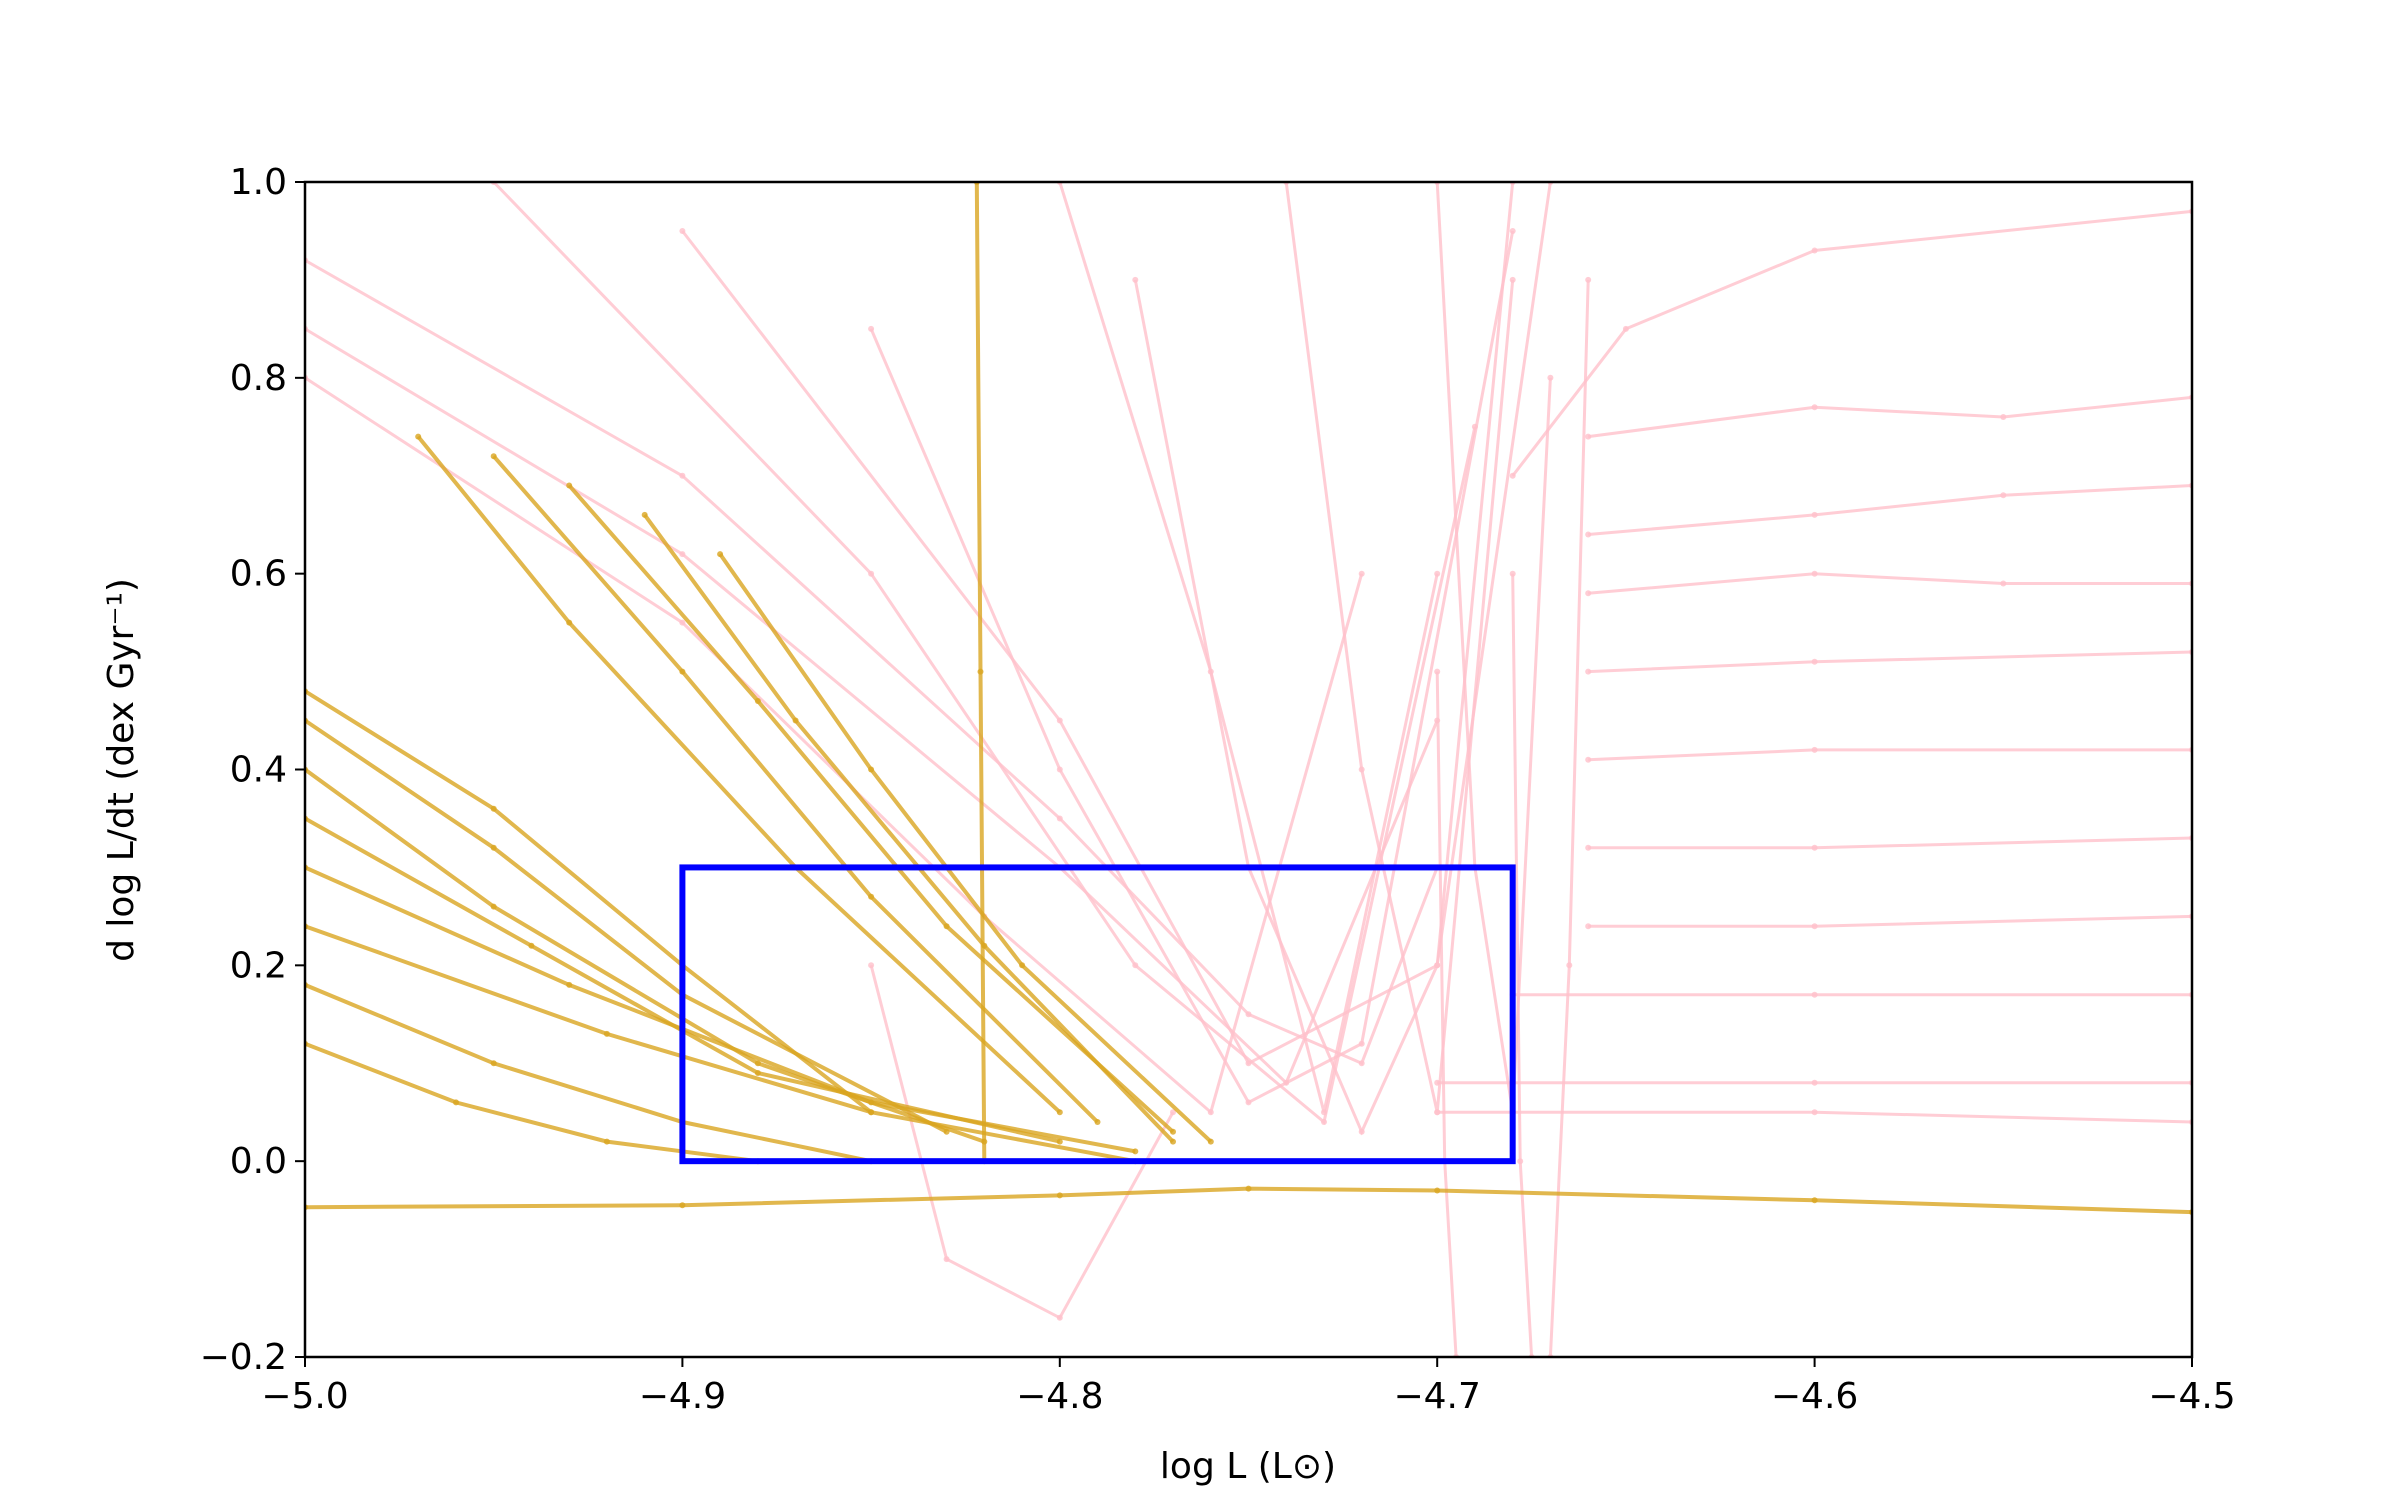 The height and width of the screenshot is (1500, 2400). What do you see at coordinates (258, 965) in the screenshot?
I see `y-tick-label: 0.2` at bounding box center [258, 965].